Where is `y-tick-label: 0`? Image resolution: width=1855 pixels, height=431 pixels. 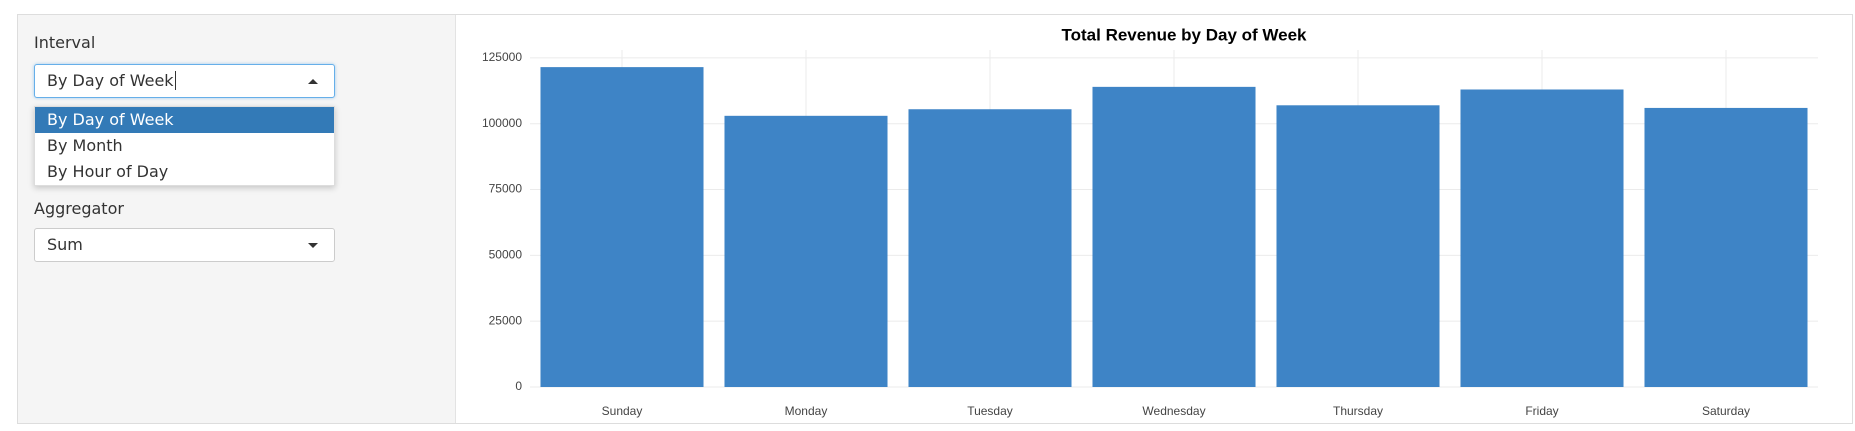
y-tick-label: 0 is located at coordinates (518, 386).